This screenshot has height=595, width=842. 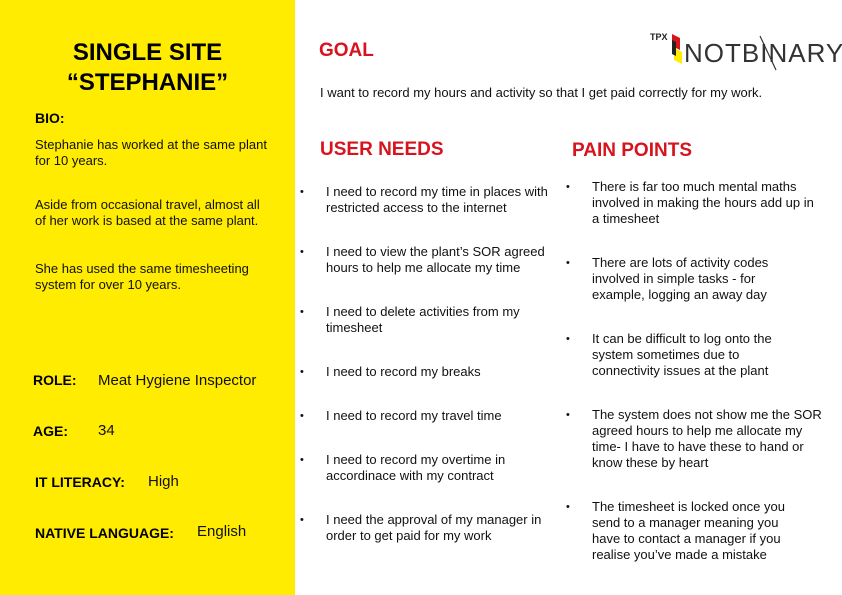 I want to click on goal-heading: GOAL, so click(x=346, y=50).